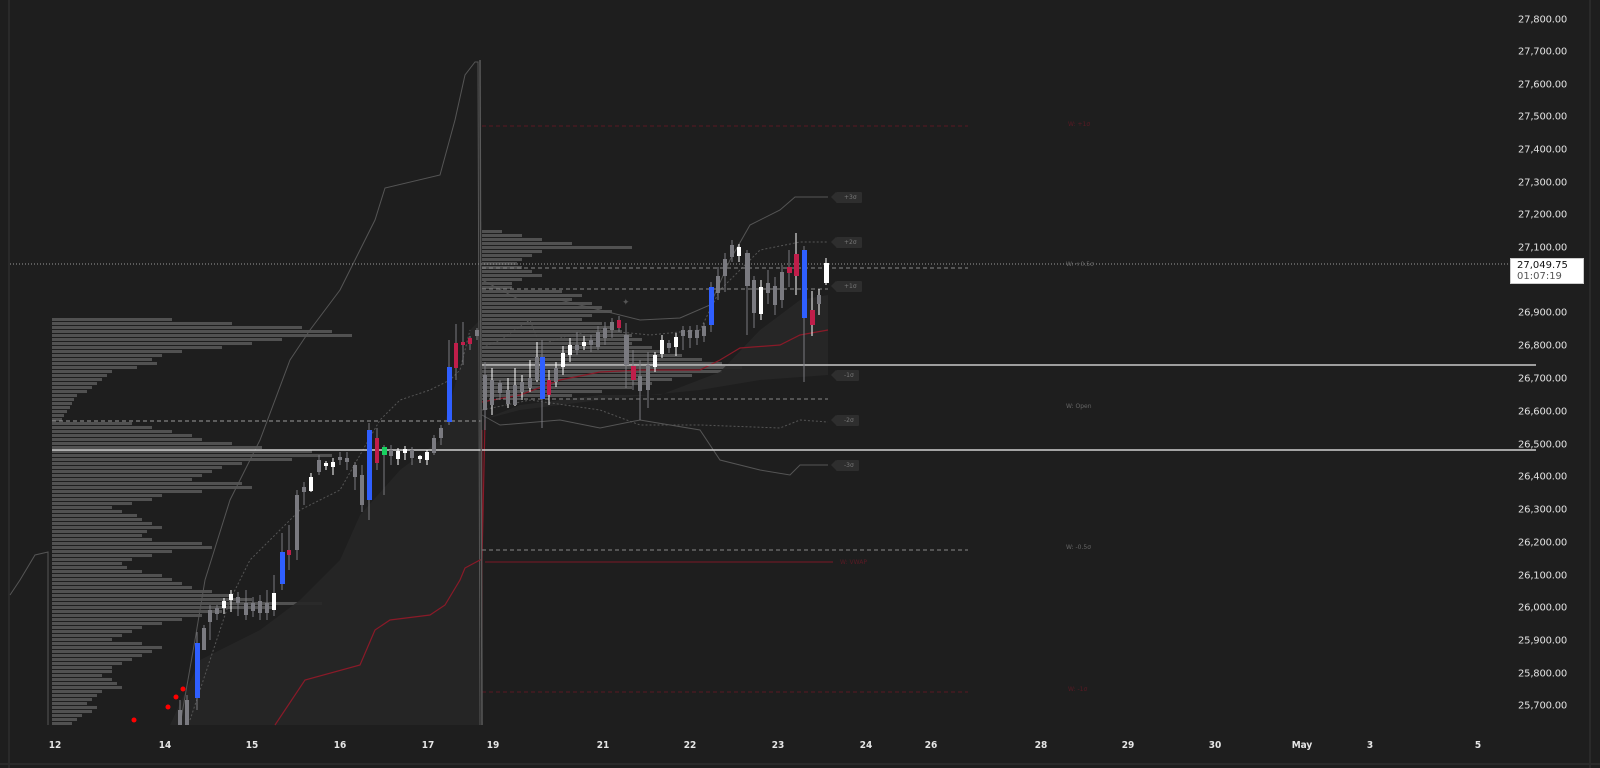  What do you see at coordinates (846, 286) in the screenshot?
I see `sigma-tag-plus1: +1σ` at bounding box center [846, 286].